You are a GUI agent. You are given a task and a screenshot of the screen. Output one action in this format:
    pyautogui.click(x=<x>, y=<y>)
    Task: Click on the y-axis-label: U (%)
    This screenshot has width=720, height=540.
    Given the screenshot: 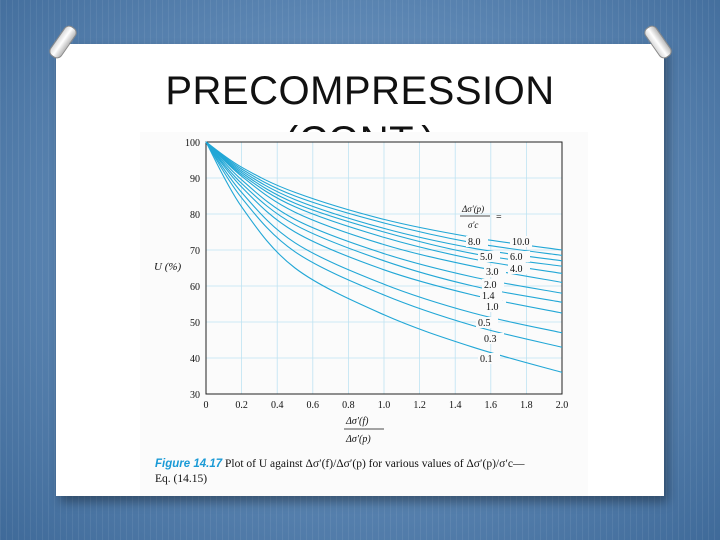 What is the action you would take?
    pyautogui.click(x=168, y=267)
    